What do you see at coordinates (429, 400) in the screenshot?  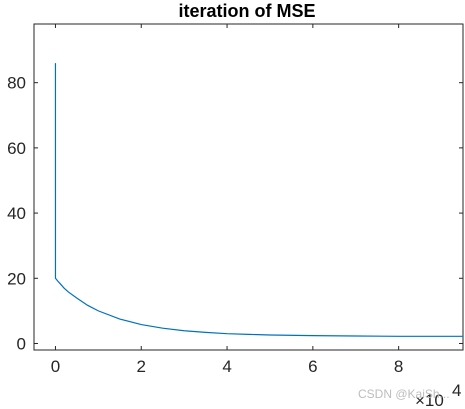 I see `x-exponent-base: ×10` at bounding box center [429, 400].